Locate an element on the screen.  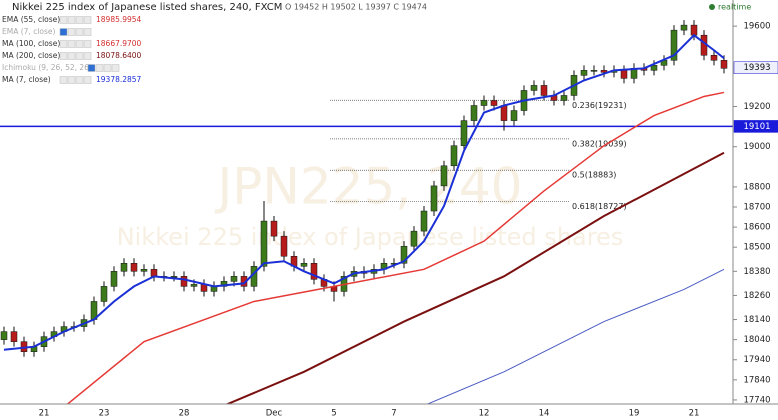
indicator-name: MA (200, close) is located at coordinates (31, 55).